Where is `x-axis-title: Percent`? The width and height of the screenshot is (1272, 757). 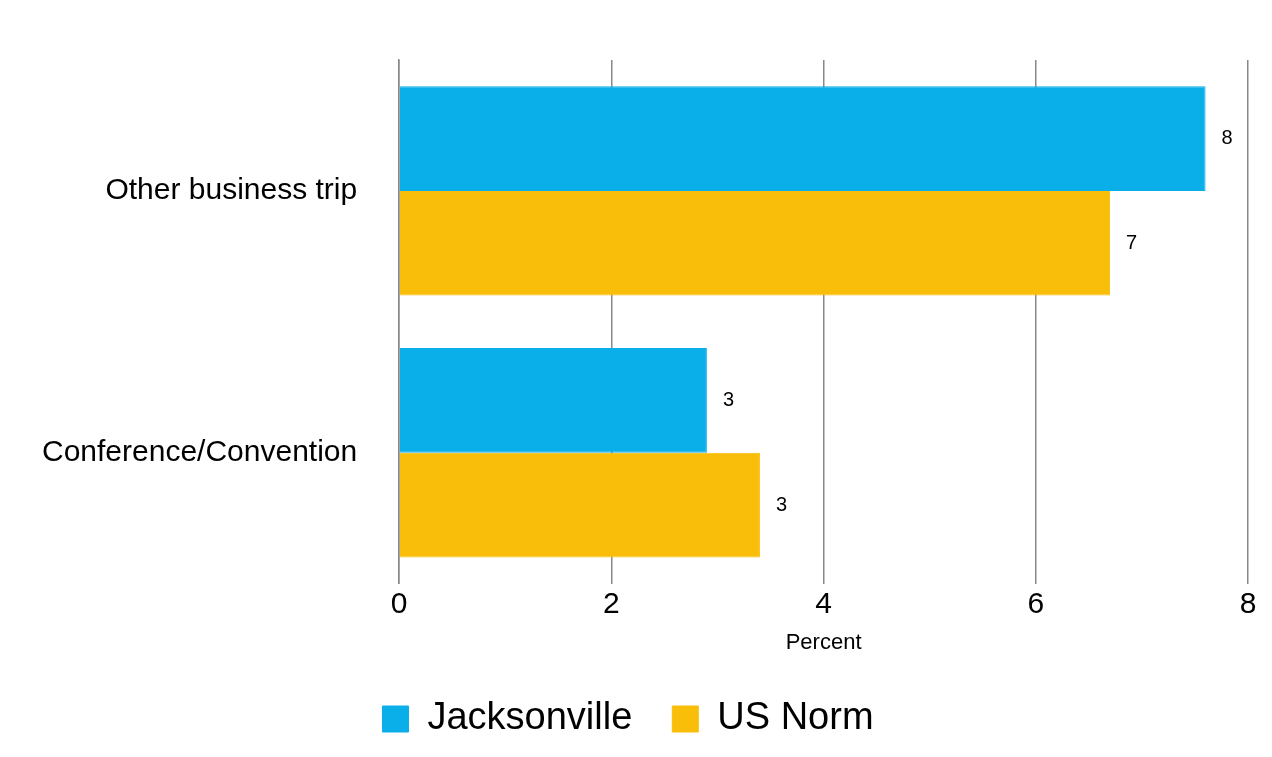 x-axis-title: Percent is located at coordinates (823, 641).